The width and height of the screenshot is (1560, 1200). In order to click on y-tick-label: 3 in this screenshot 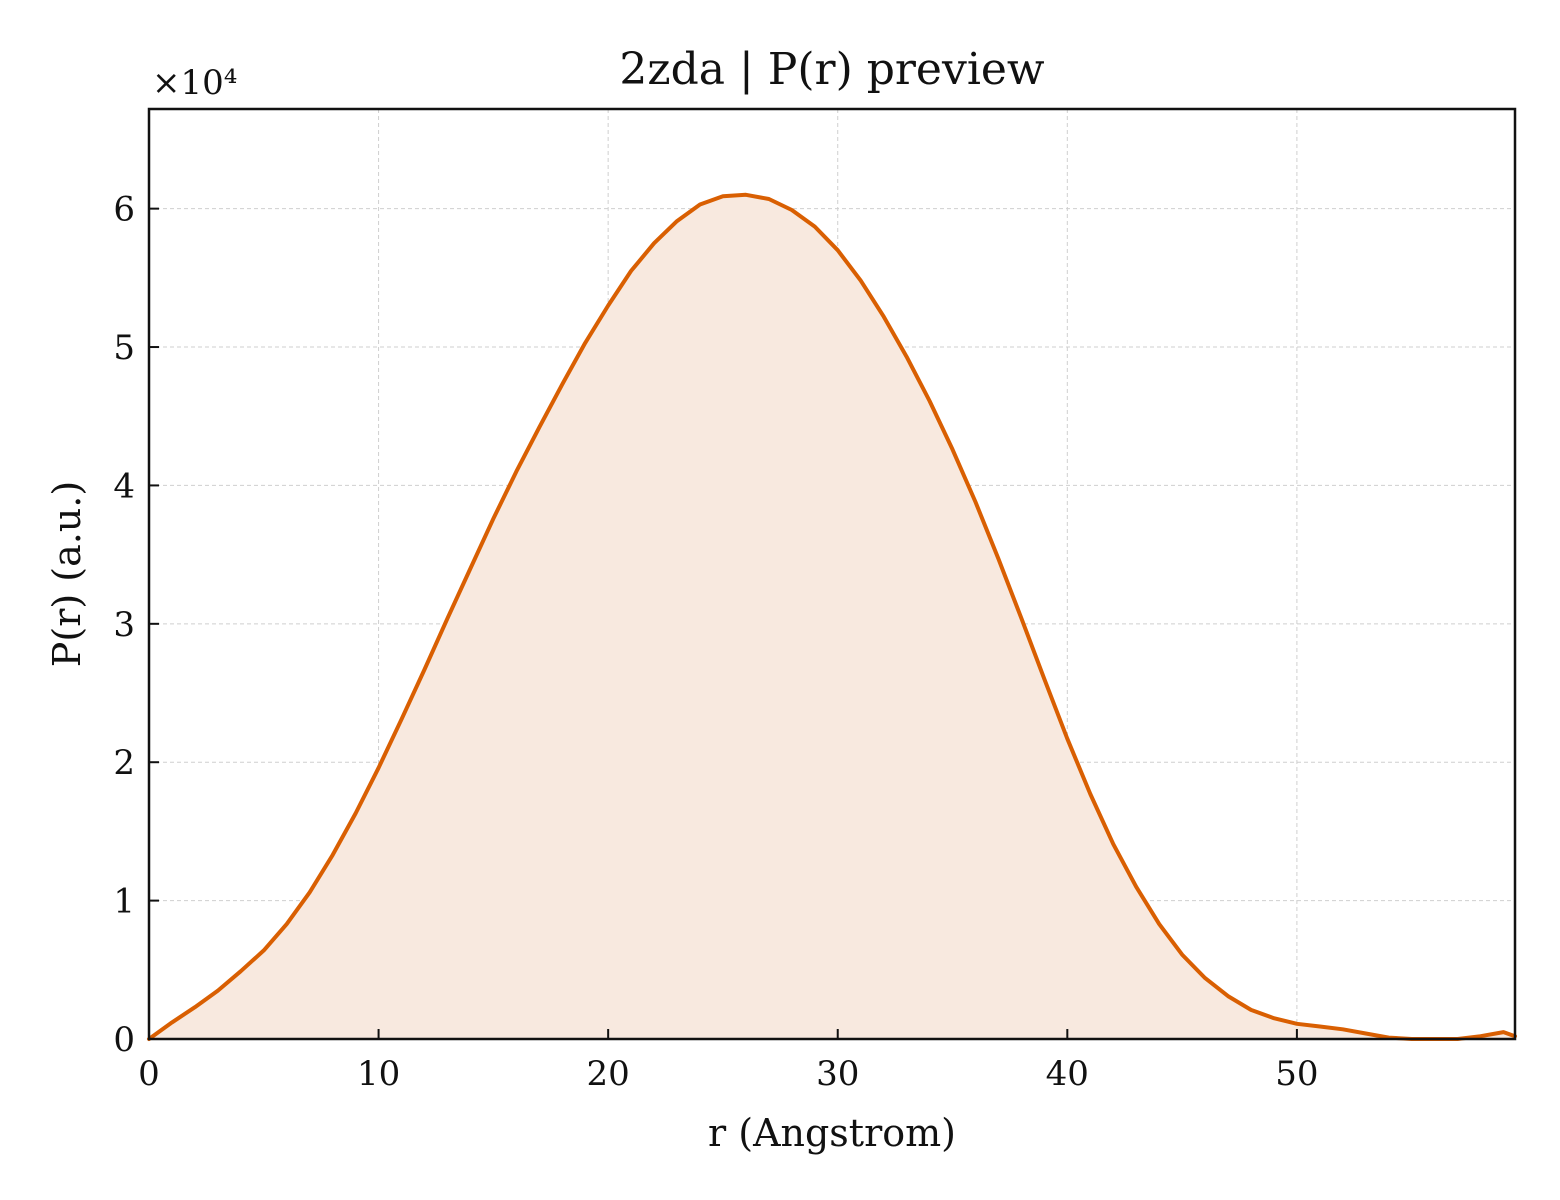, I will do `click(124, 625)`.